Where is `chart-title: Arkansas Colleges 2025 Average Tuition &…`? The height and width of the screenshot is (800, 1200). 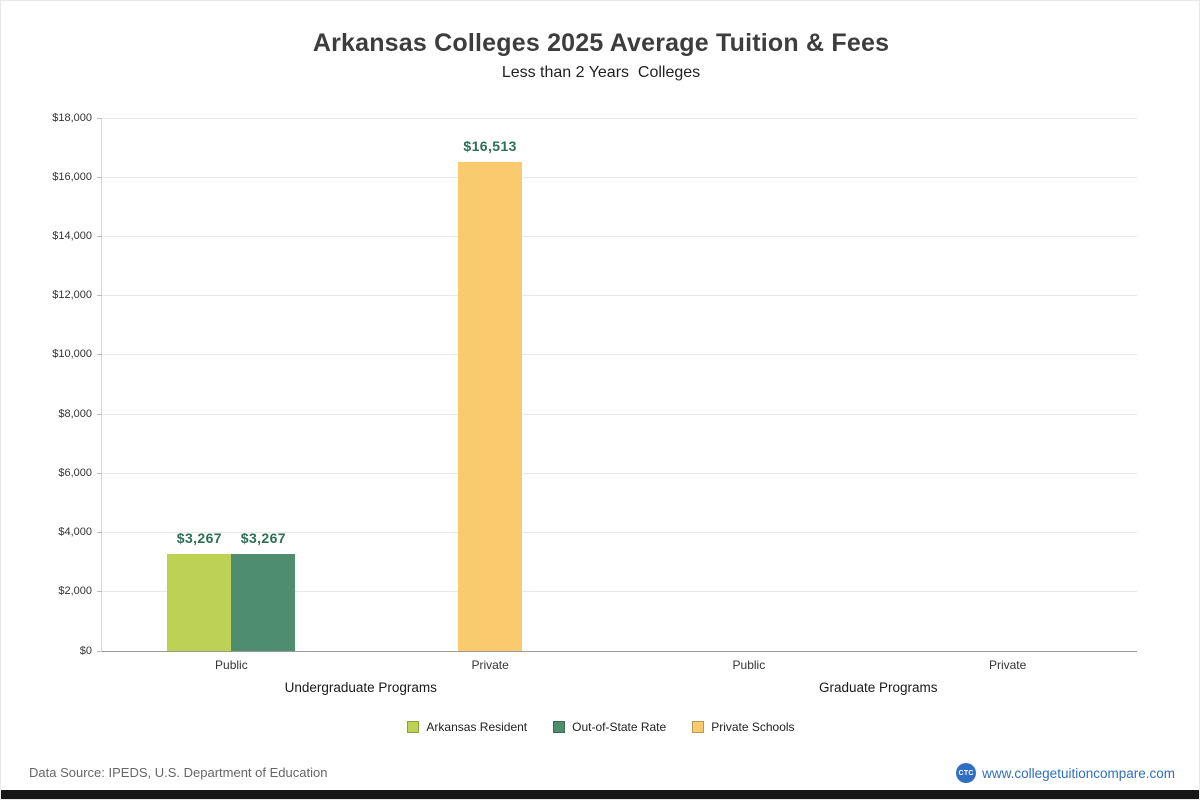 chart-title: Arkansas Colleges 2025 Average Tuition &… is located at coordinates (601, 43).